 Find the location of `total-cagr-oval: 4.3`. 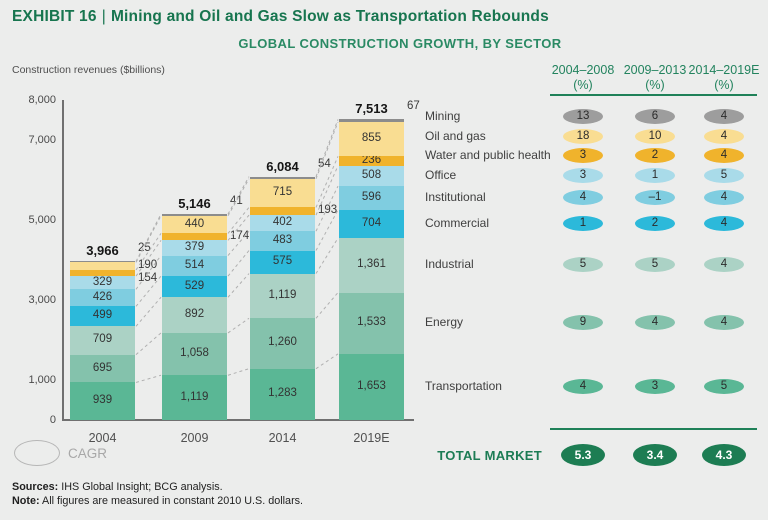

total-cagr-oval: 4.3 is located at coordinates (724, 455).